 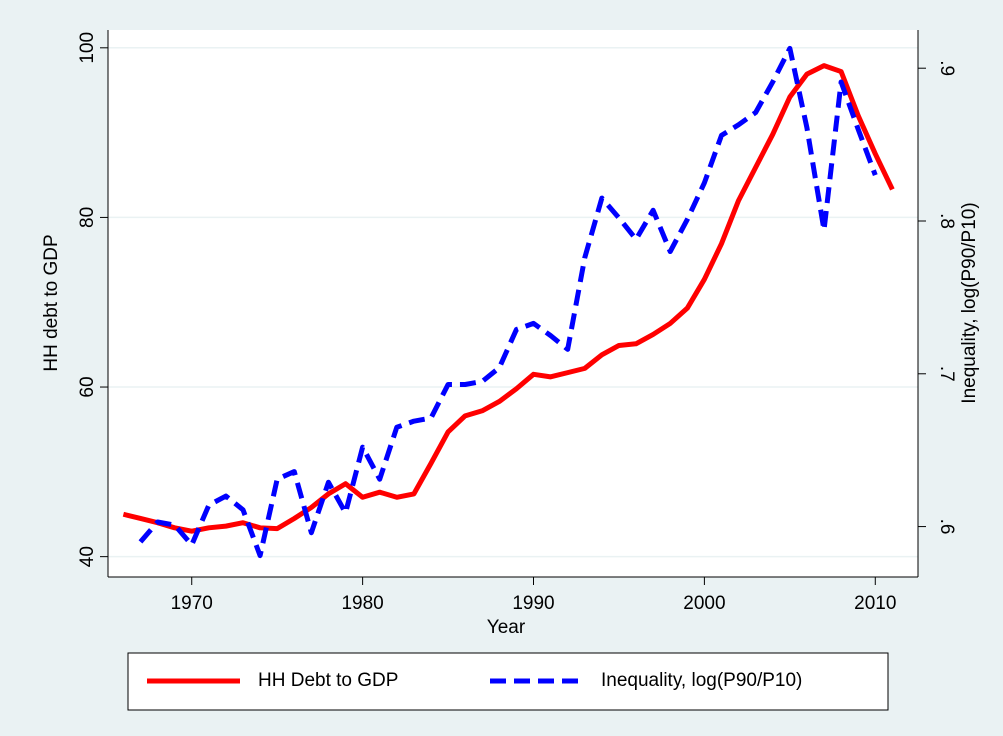 I want to click on y2-axis-title: Inequality, log(P90/P10), so click(x=969, y=302).